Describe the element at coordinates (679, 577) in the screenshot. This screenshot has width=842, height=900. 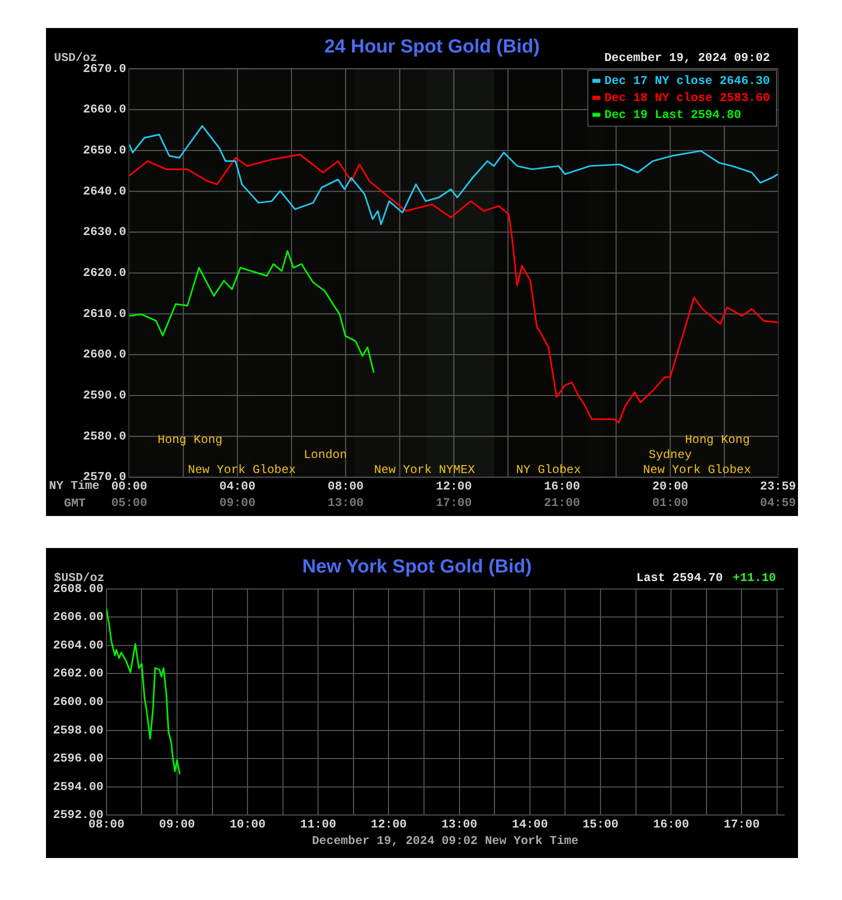
I see `text: Last 2594.70` at that location.